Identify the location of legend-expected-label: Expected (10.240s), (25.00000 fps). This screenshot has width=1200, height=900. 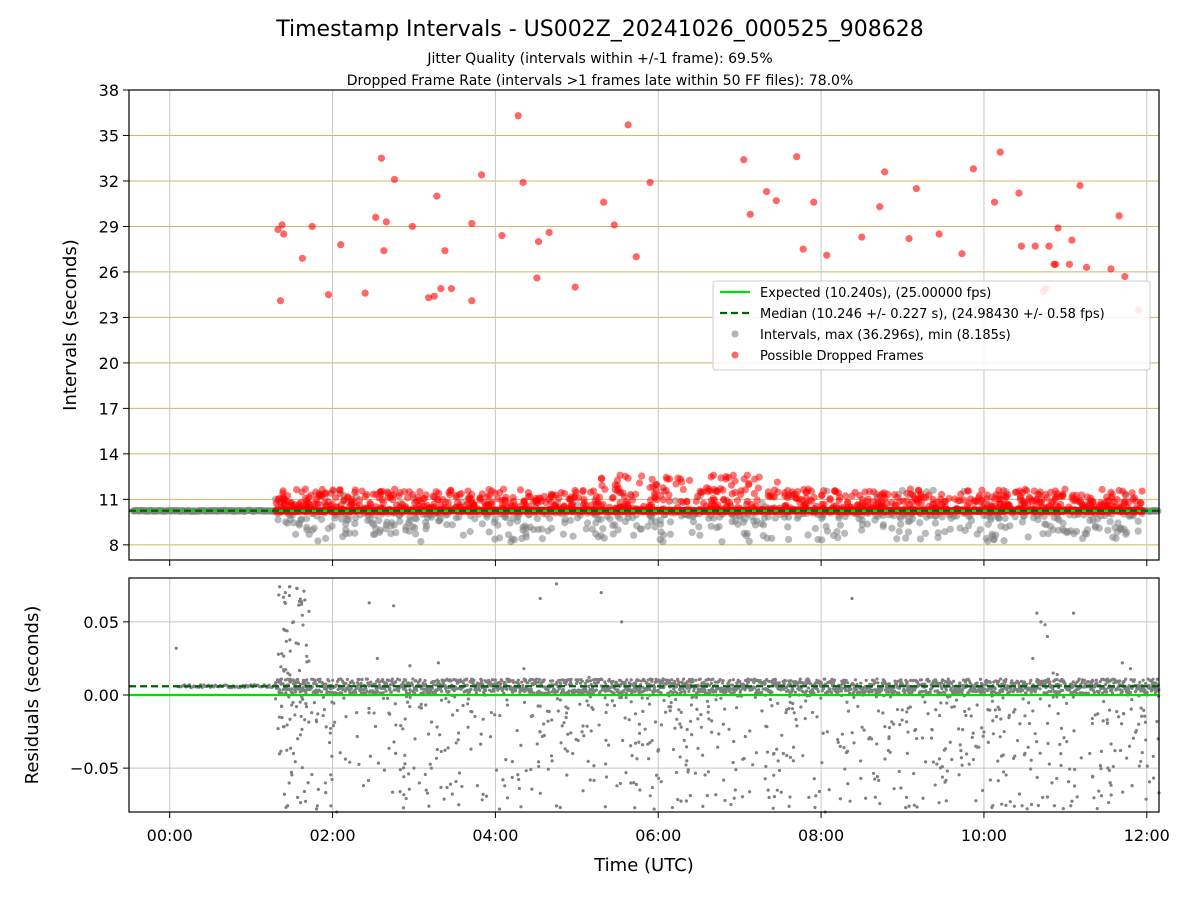
(875, 293).